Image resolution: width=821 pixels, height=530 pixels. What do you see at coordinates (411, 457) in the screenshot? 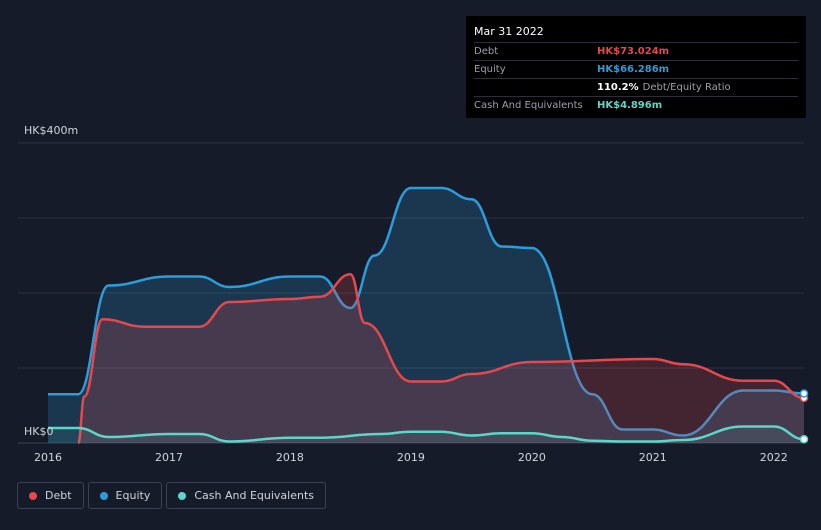
I see `x-tick-label: 2019` at bounding box center [411, 457].